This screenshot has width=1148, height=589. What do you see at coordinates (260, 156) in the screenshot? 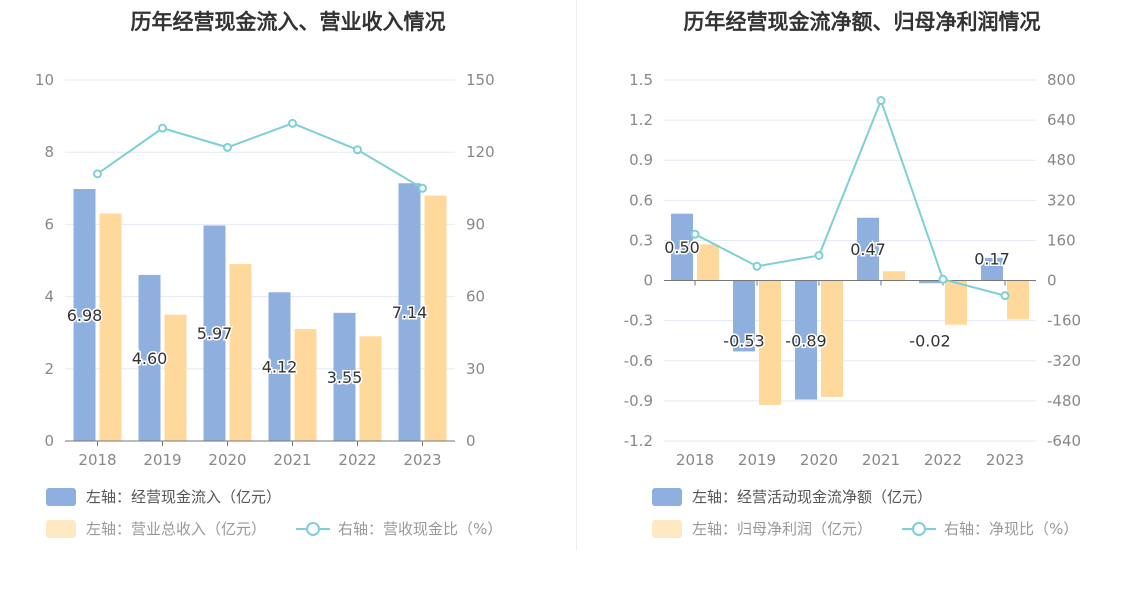
I see `line-series` at bounding box center [260, 156].